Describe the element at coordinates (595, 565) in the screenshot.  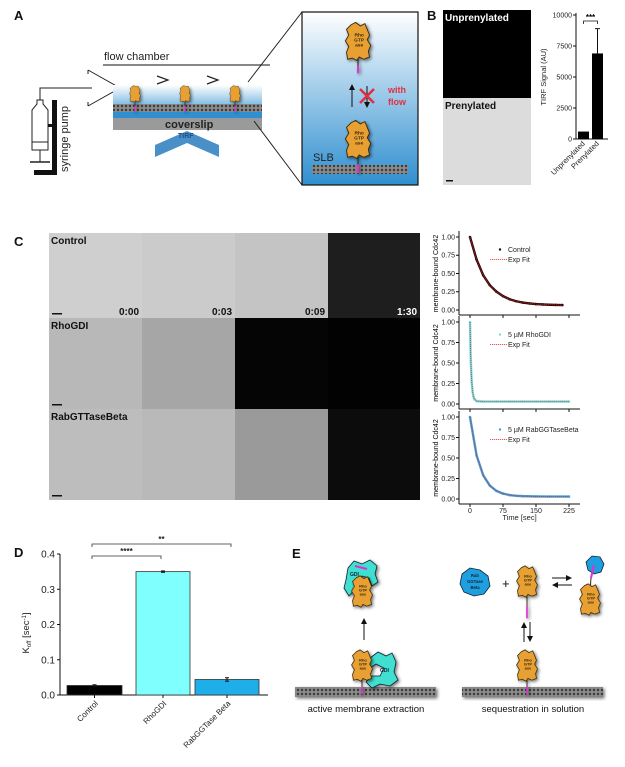
I see `rabggtase-complex-shape` at that location.